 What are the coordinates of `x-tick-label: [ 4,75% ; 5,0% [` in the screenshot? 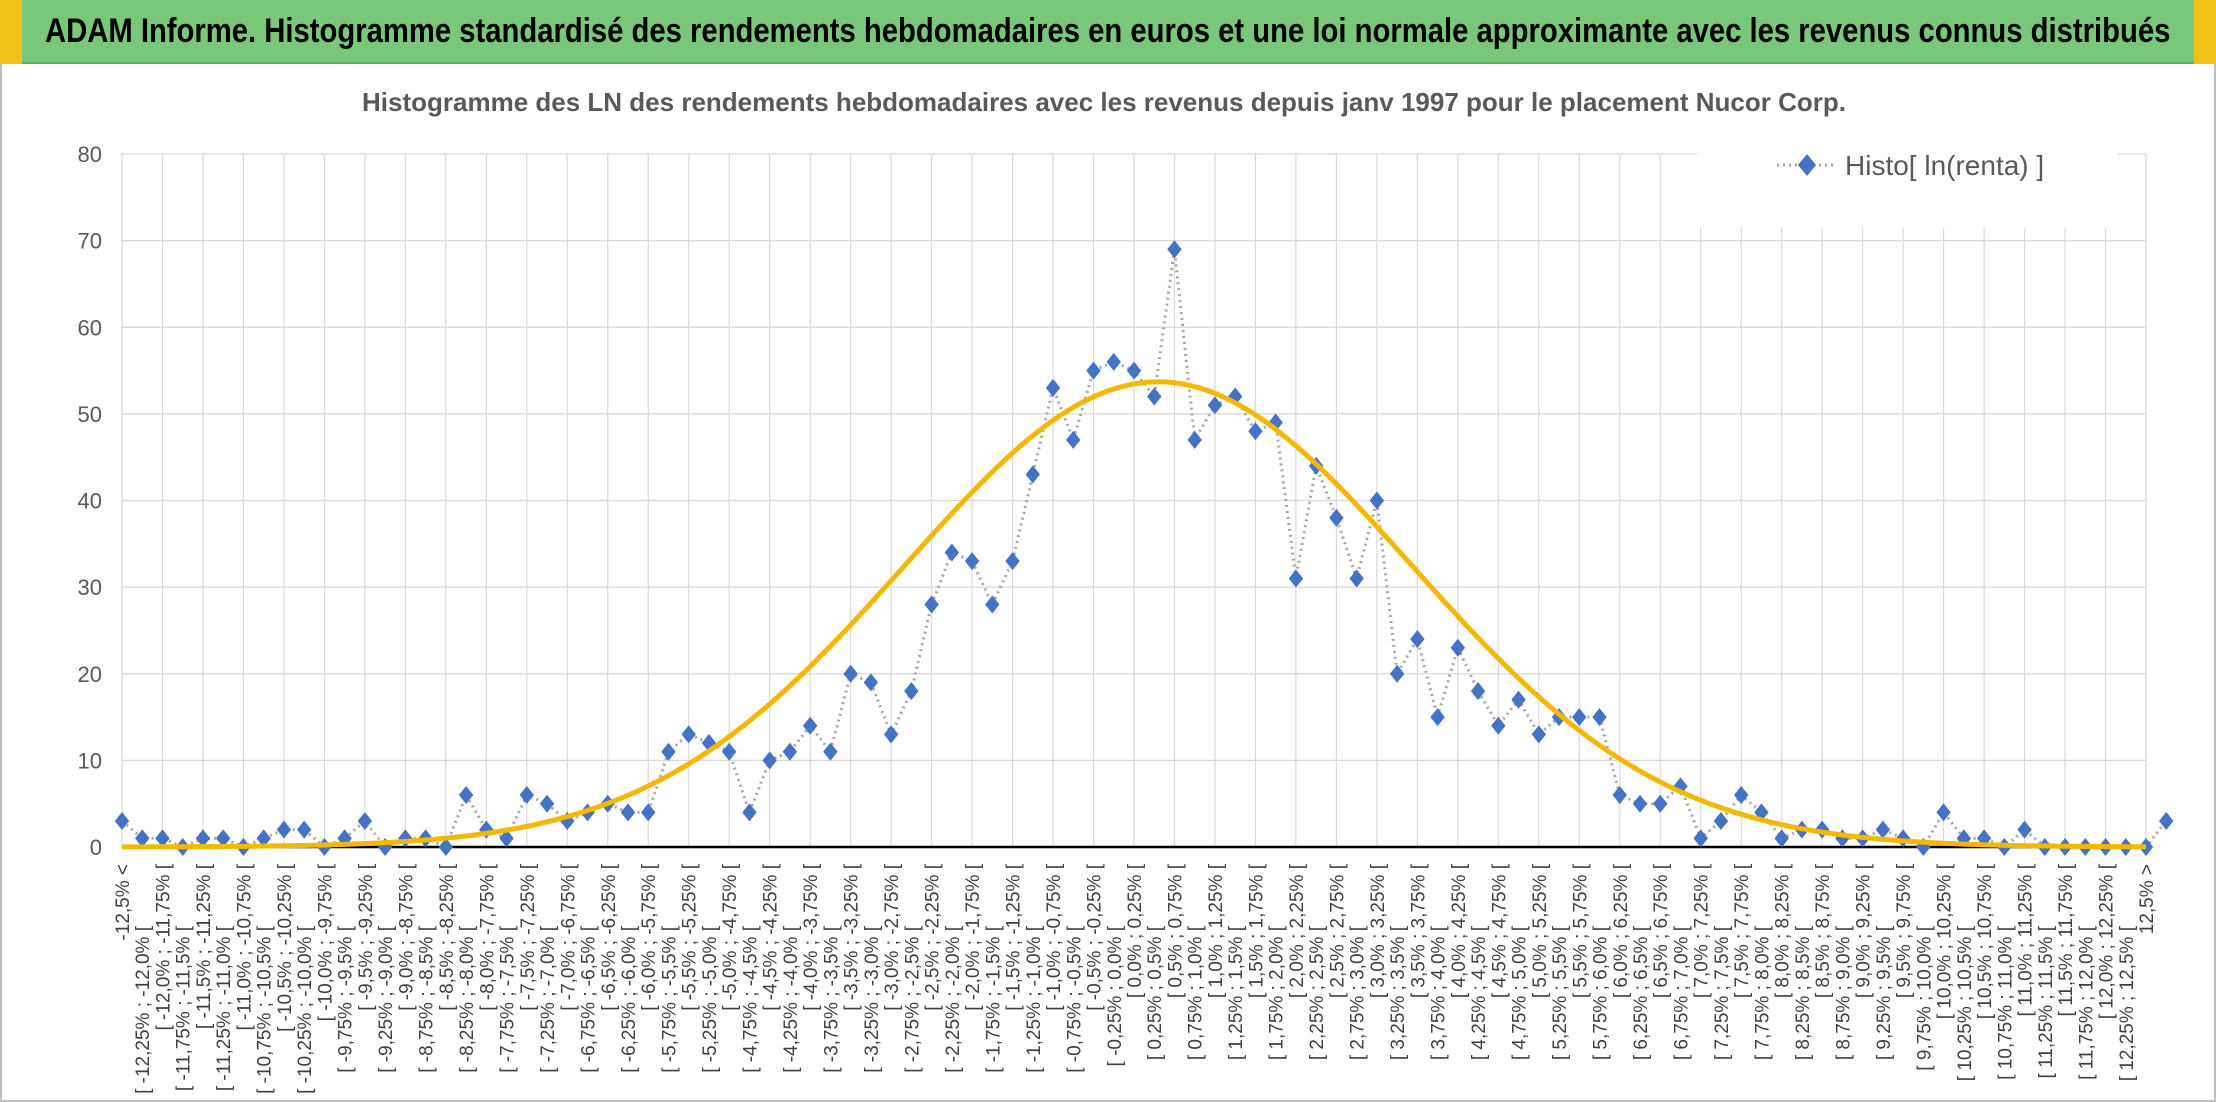 It's located at (1520, 992).